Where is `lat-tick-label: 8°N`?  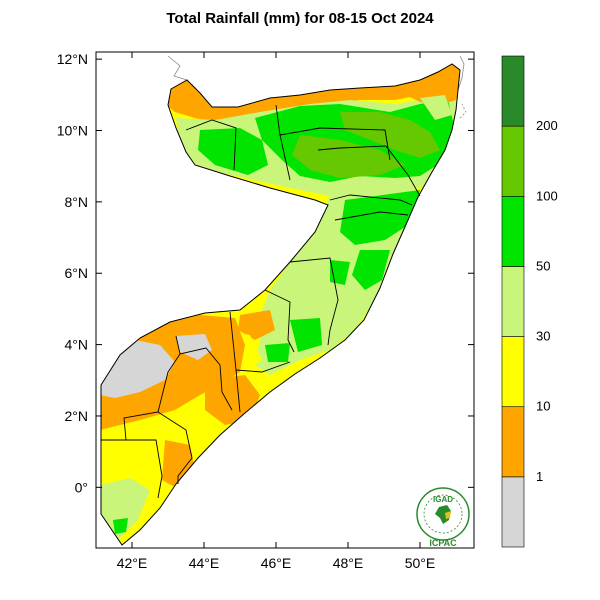
lat-tick-label: 8°N is located at coordinates (77, 202).